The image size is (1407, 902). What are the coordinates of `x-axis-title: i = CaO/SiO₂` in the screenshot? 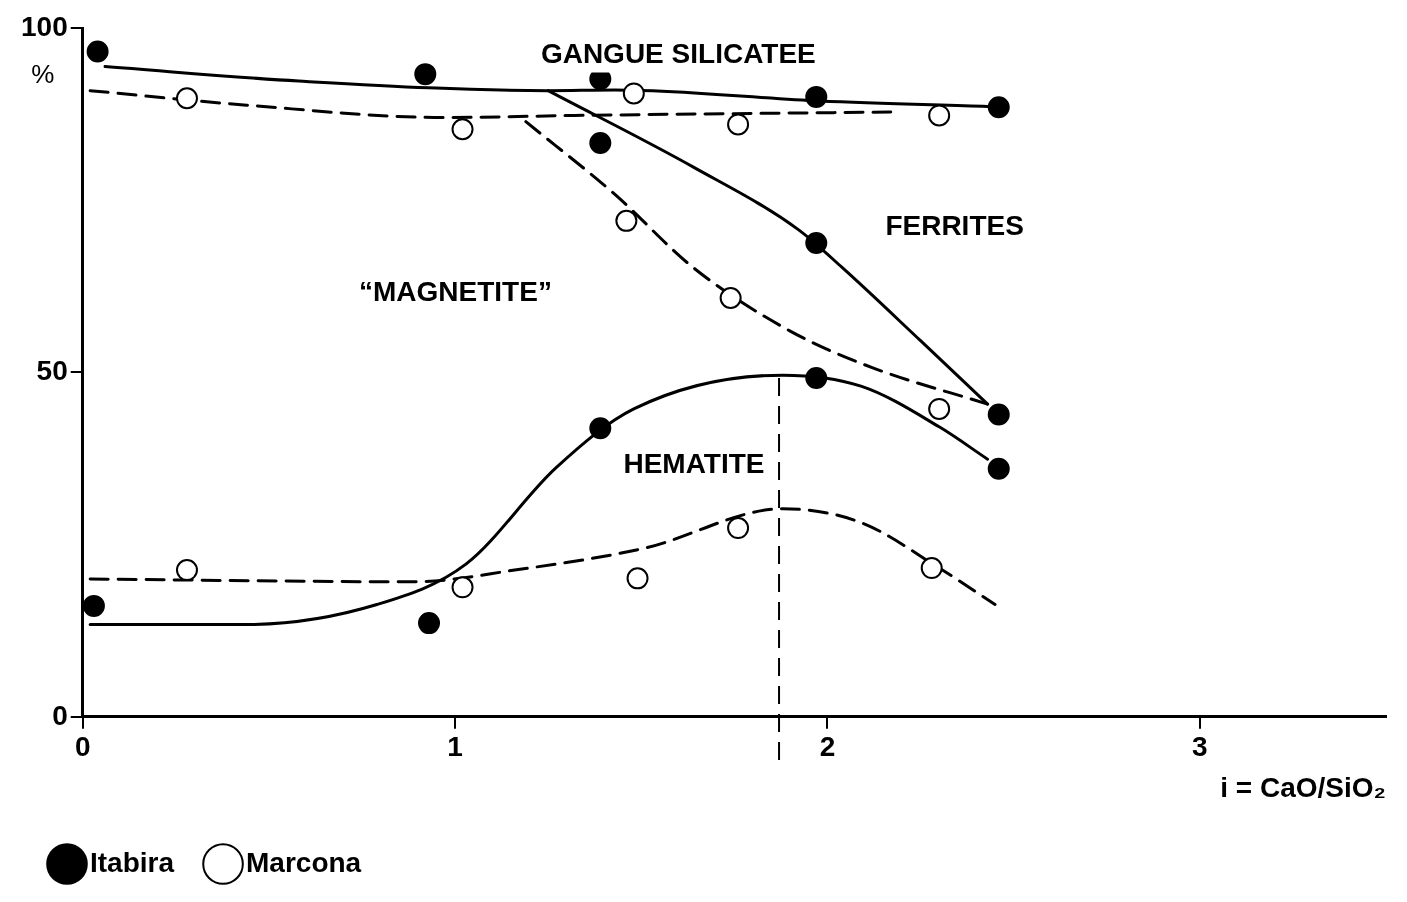 It's located at (1303, 787).